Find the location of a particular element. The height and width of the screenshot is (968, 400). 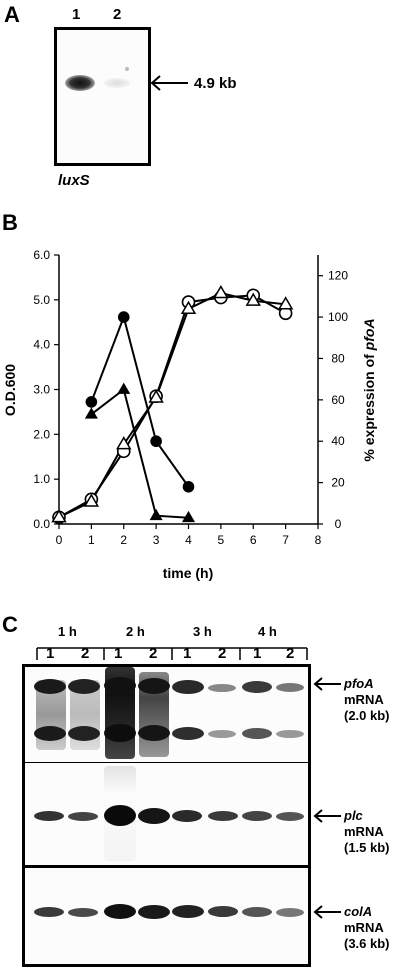

panel-a-letter: A is located at coordinates (12, 14).